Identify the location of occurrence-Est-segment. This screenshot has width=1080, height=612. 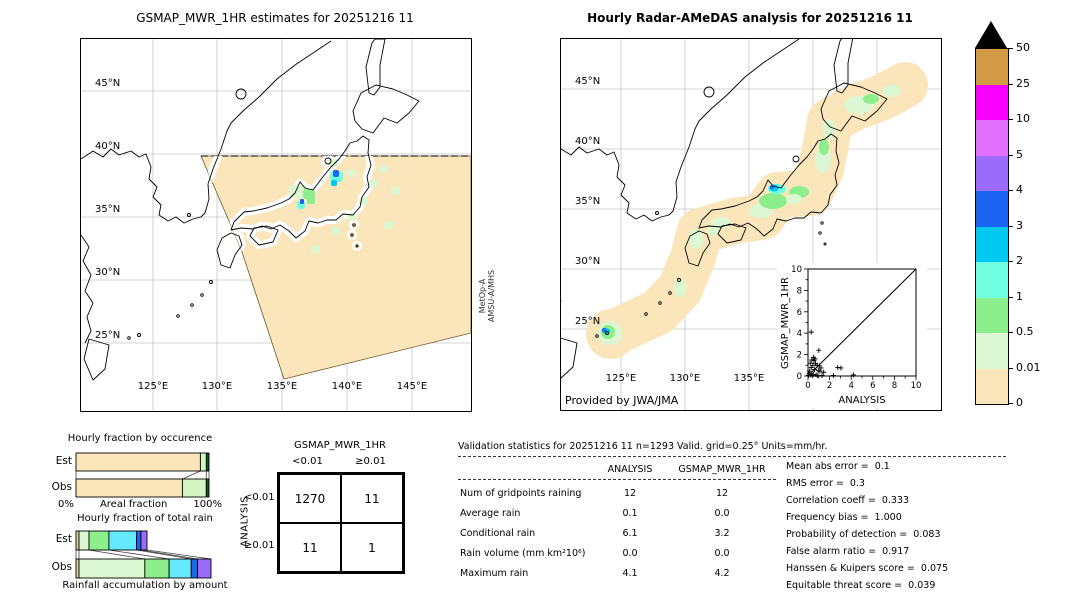
(207, 462).